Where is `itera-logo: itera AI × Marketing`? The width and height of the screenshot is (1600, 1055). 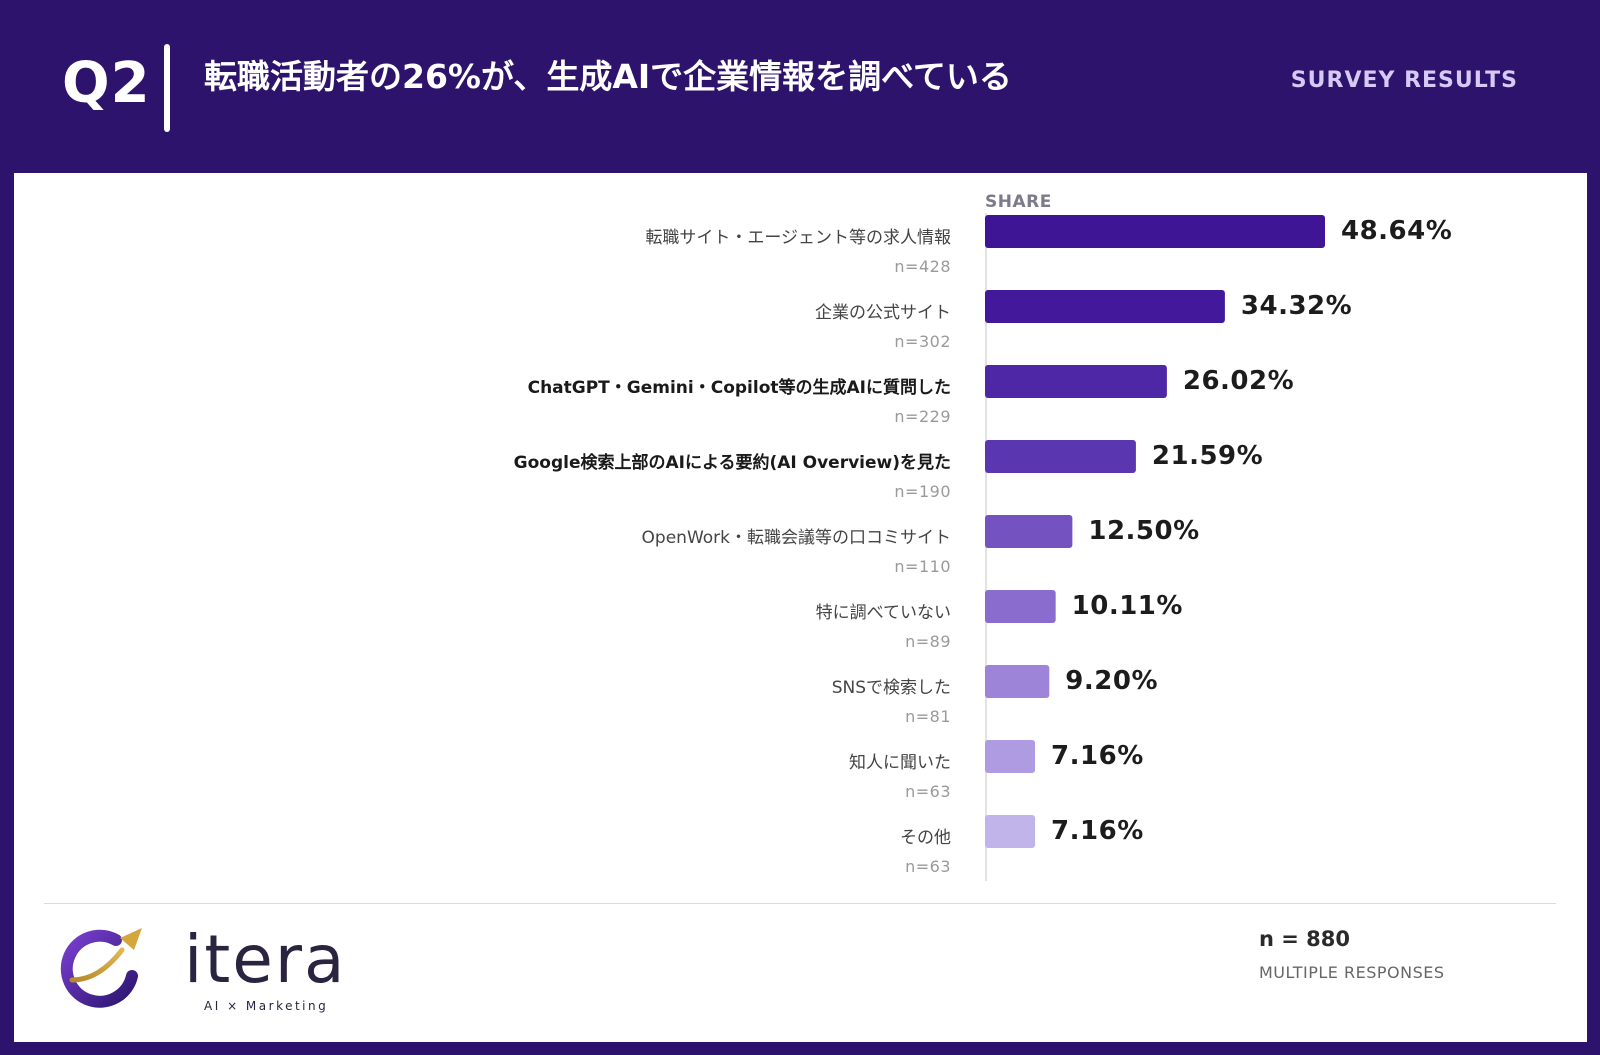 itera-logo: itera AI × Marketing is located at coordinates (214, 968).